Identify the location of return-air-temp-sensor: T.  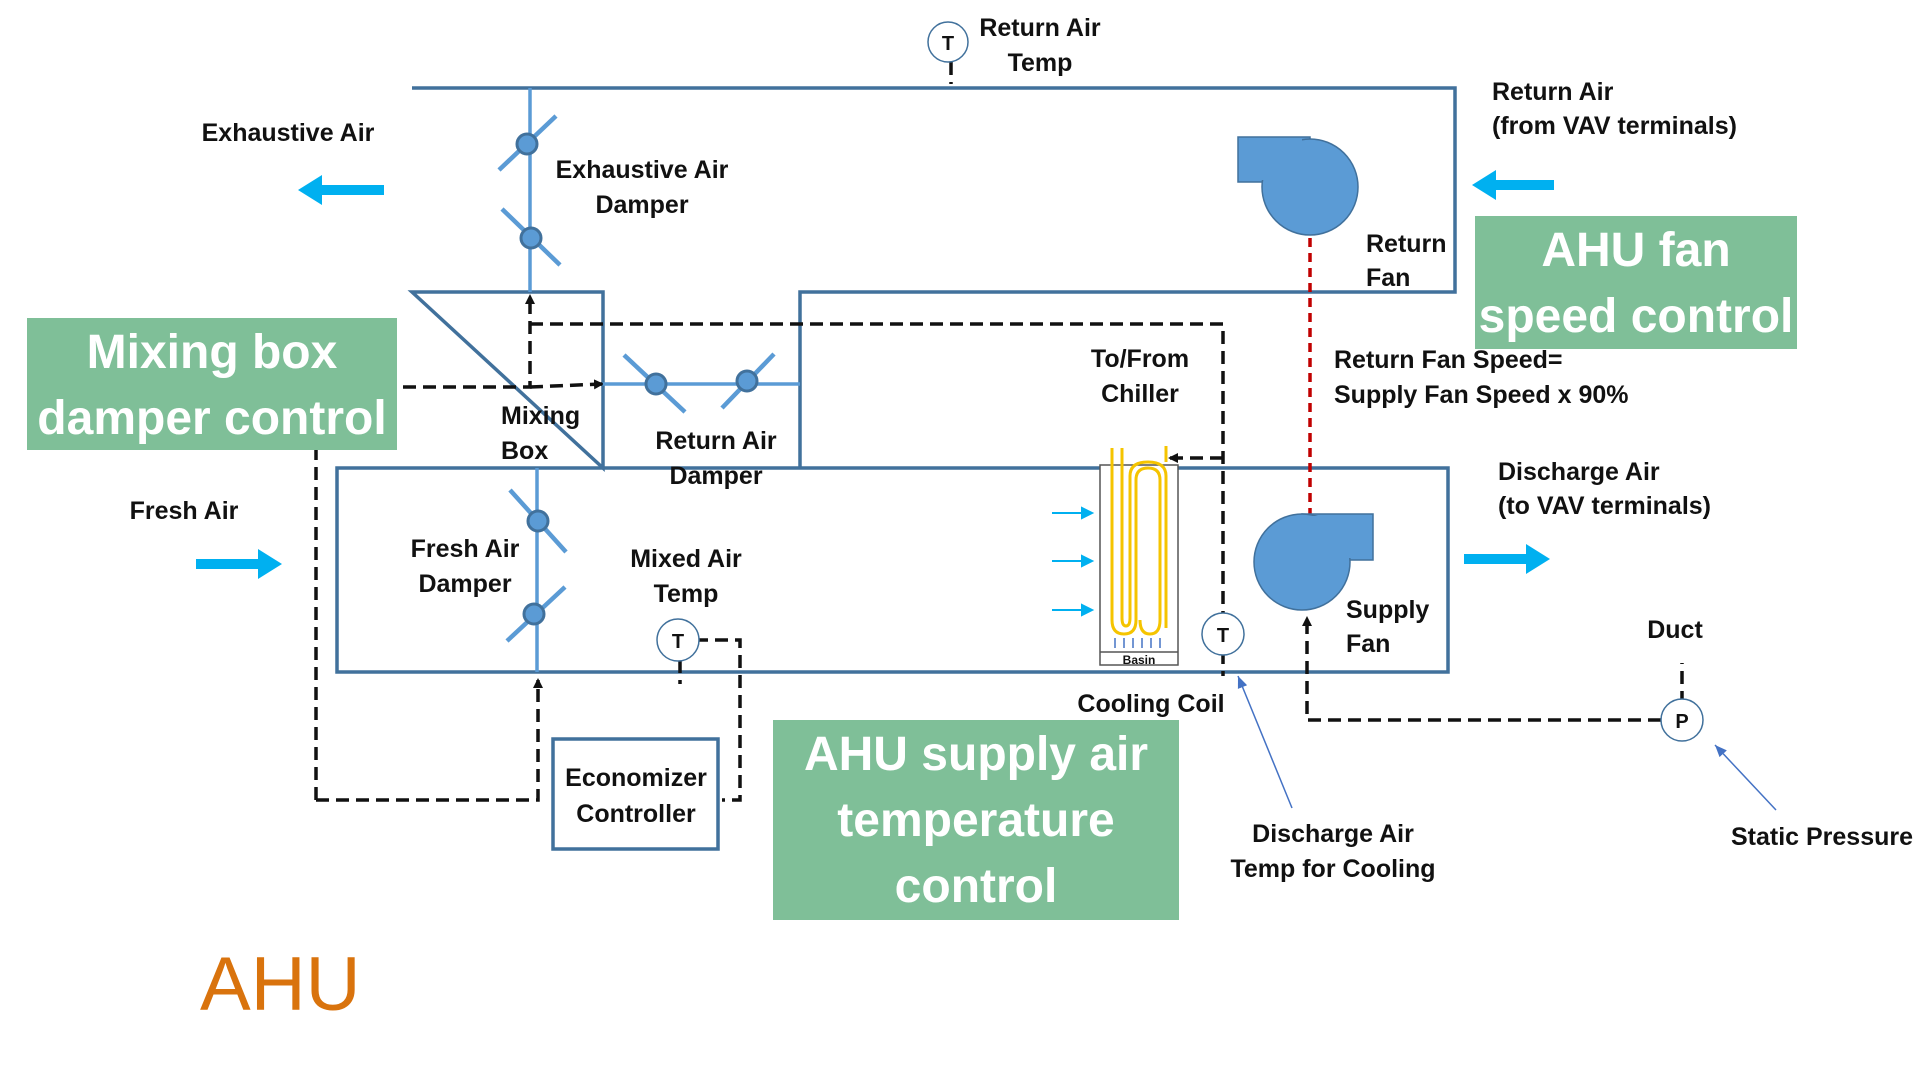
(948, 42).